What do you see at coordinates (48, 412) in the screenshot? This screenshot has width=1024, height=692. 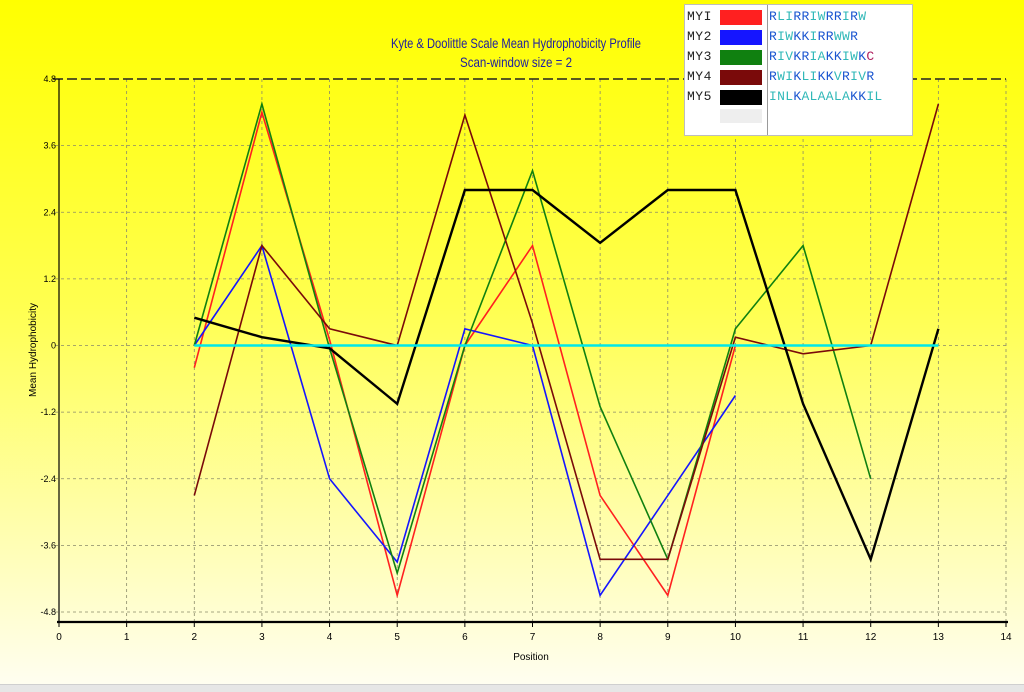 I see `y-tick-label: -1.2` at bounding box center [48, 412].